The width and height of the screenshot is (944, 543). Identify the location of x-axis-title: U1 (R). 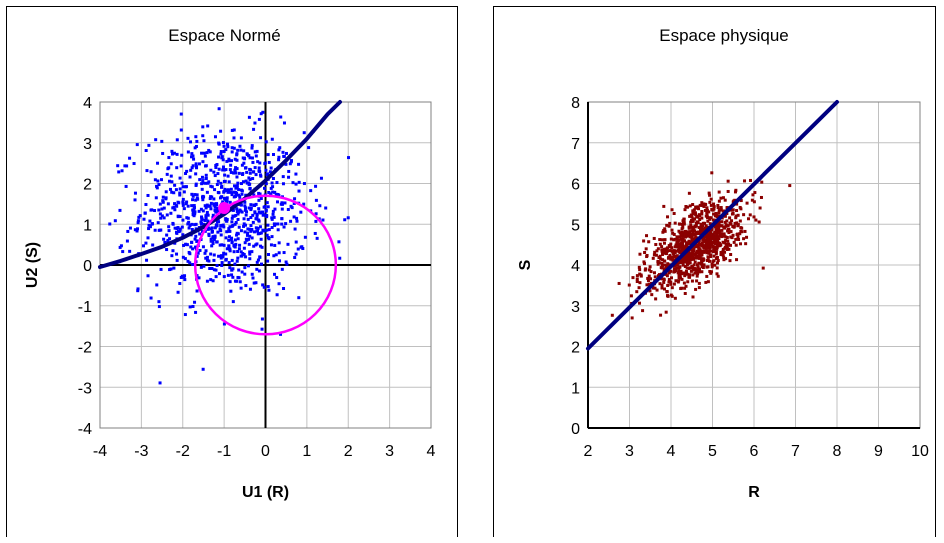
(265, 492).